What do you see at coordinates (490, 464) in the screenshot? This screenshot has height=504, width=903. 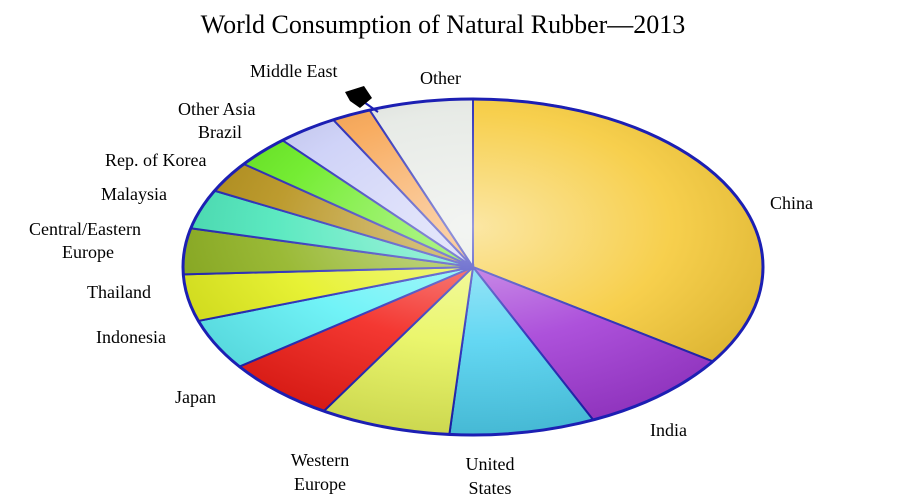 I see `slice-label-united-states-line1: United` at bounding box center [490, 464].